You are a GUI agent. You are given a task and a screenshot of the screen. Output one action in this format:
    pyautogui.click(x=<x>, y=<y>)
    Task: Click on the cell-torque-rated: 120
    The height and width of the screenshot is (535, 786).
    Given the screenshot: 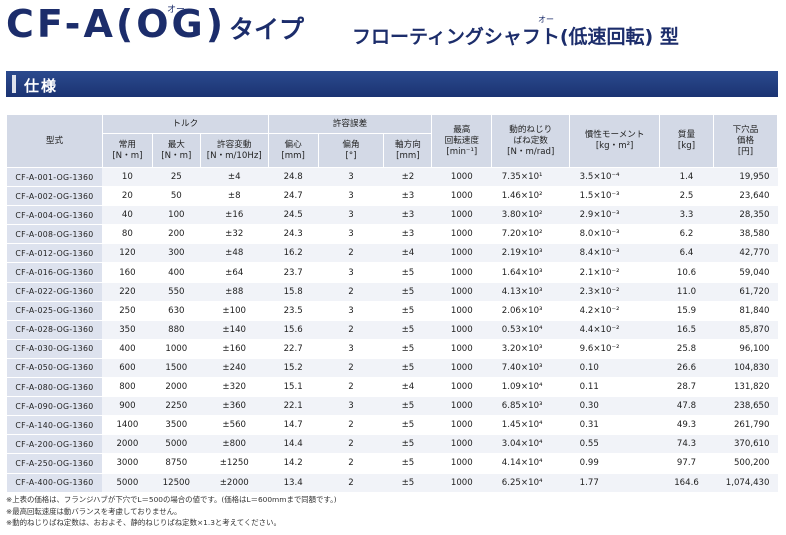 What is the action you would take?
    pyautogui.click(x=127, y=253)
    